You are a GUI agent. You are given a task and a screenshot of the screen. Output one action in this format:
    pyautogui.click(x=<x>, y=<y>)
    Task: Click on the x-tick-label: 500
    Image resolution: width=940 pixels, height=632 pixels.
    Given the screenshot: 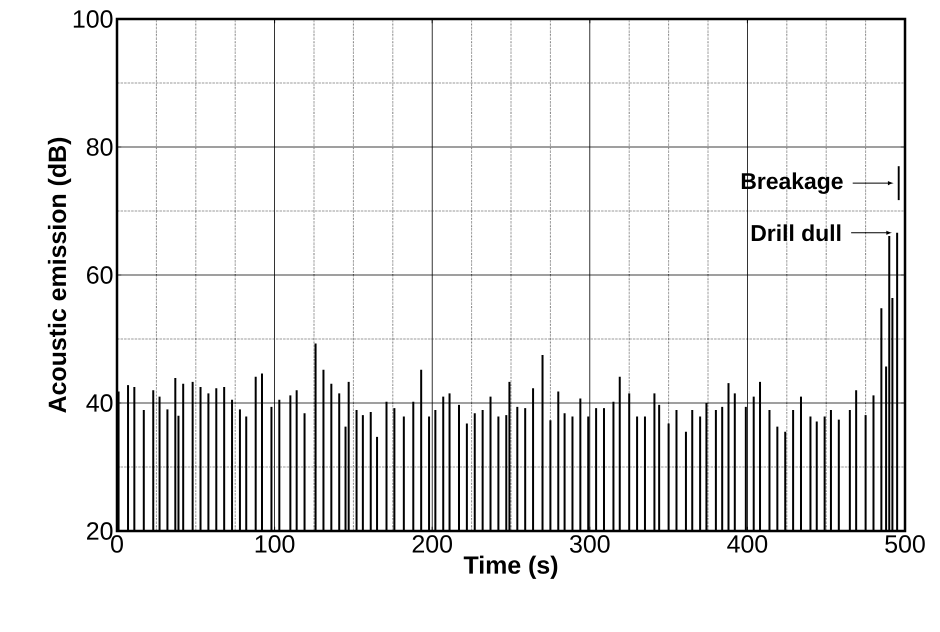 What is the action you would take?
    pyautogui.click(x=905, y=544)
    